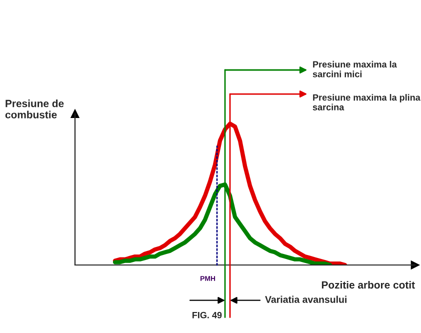 Image resolution: width=421 pixels, height=333 pixels. I want to click on text: Presiune maxima la sarcini mici, so click(354, 69).